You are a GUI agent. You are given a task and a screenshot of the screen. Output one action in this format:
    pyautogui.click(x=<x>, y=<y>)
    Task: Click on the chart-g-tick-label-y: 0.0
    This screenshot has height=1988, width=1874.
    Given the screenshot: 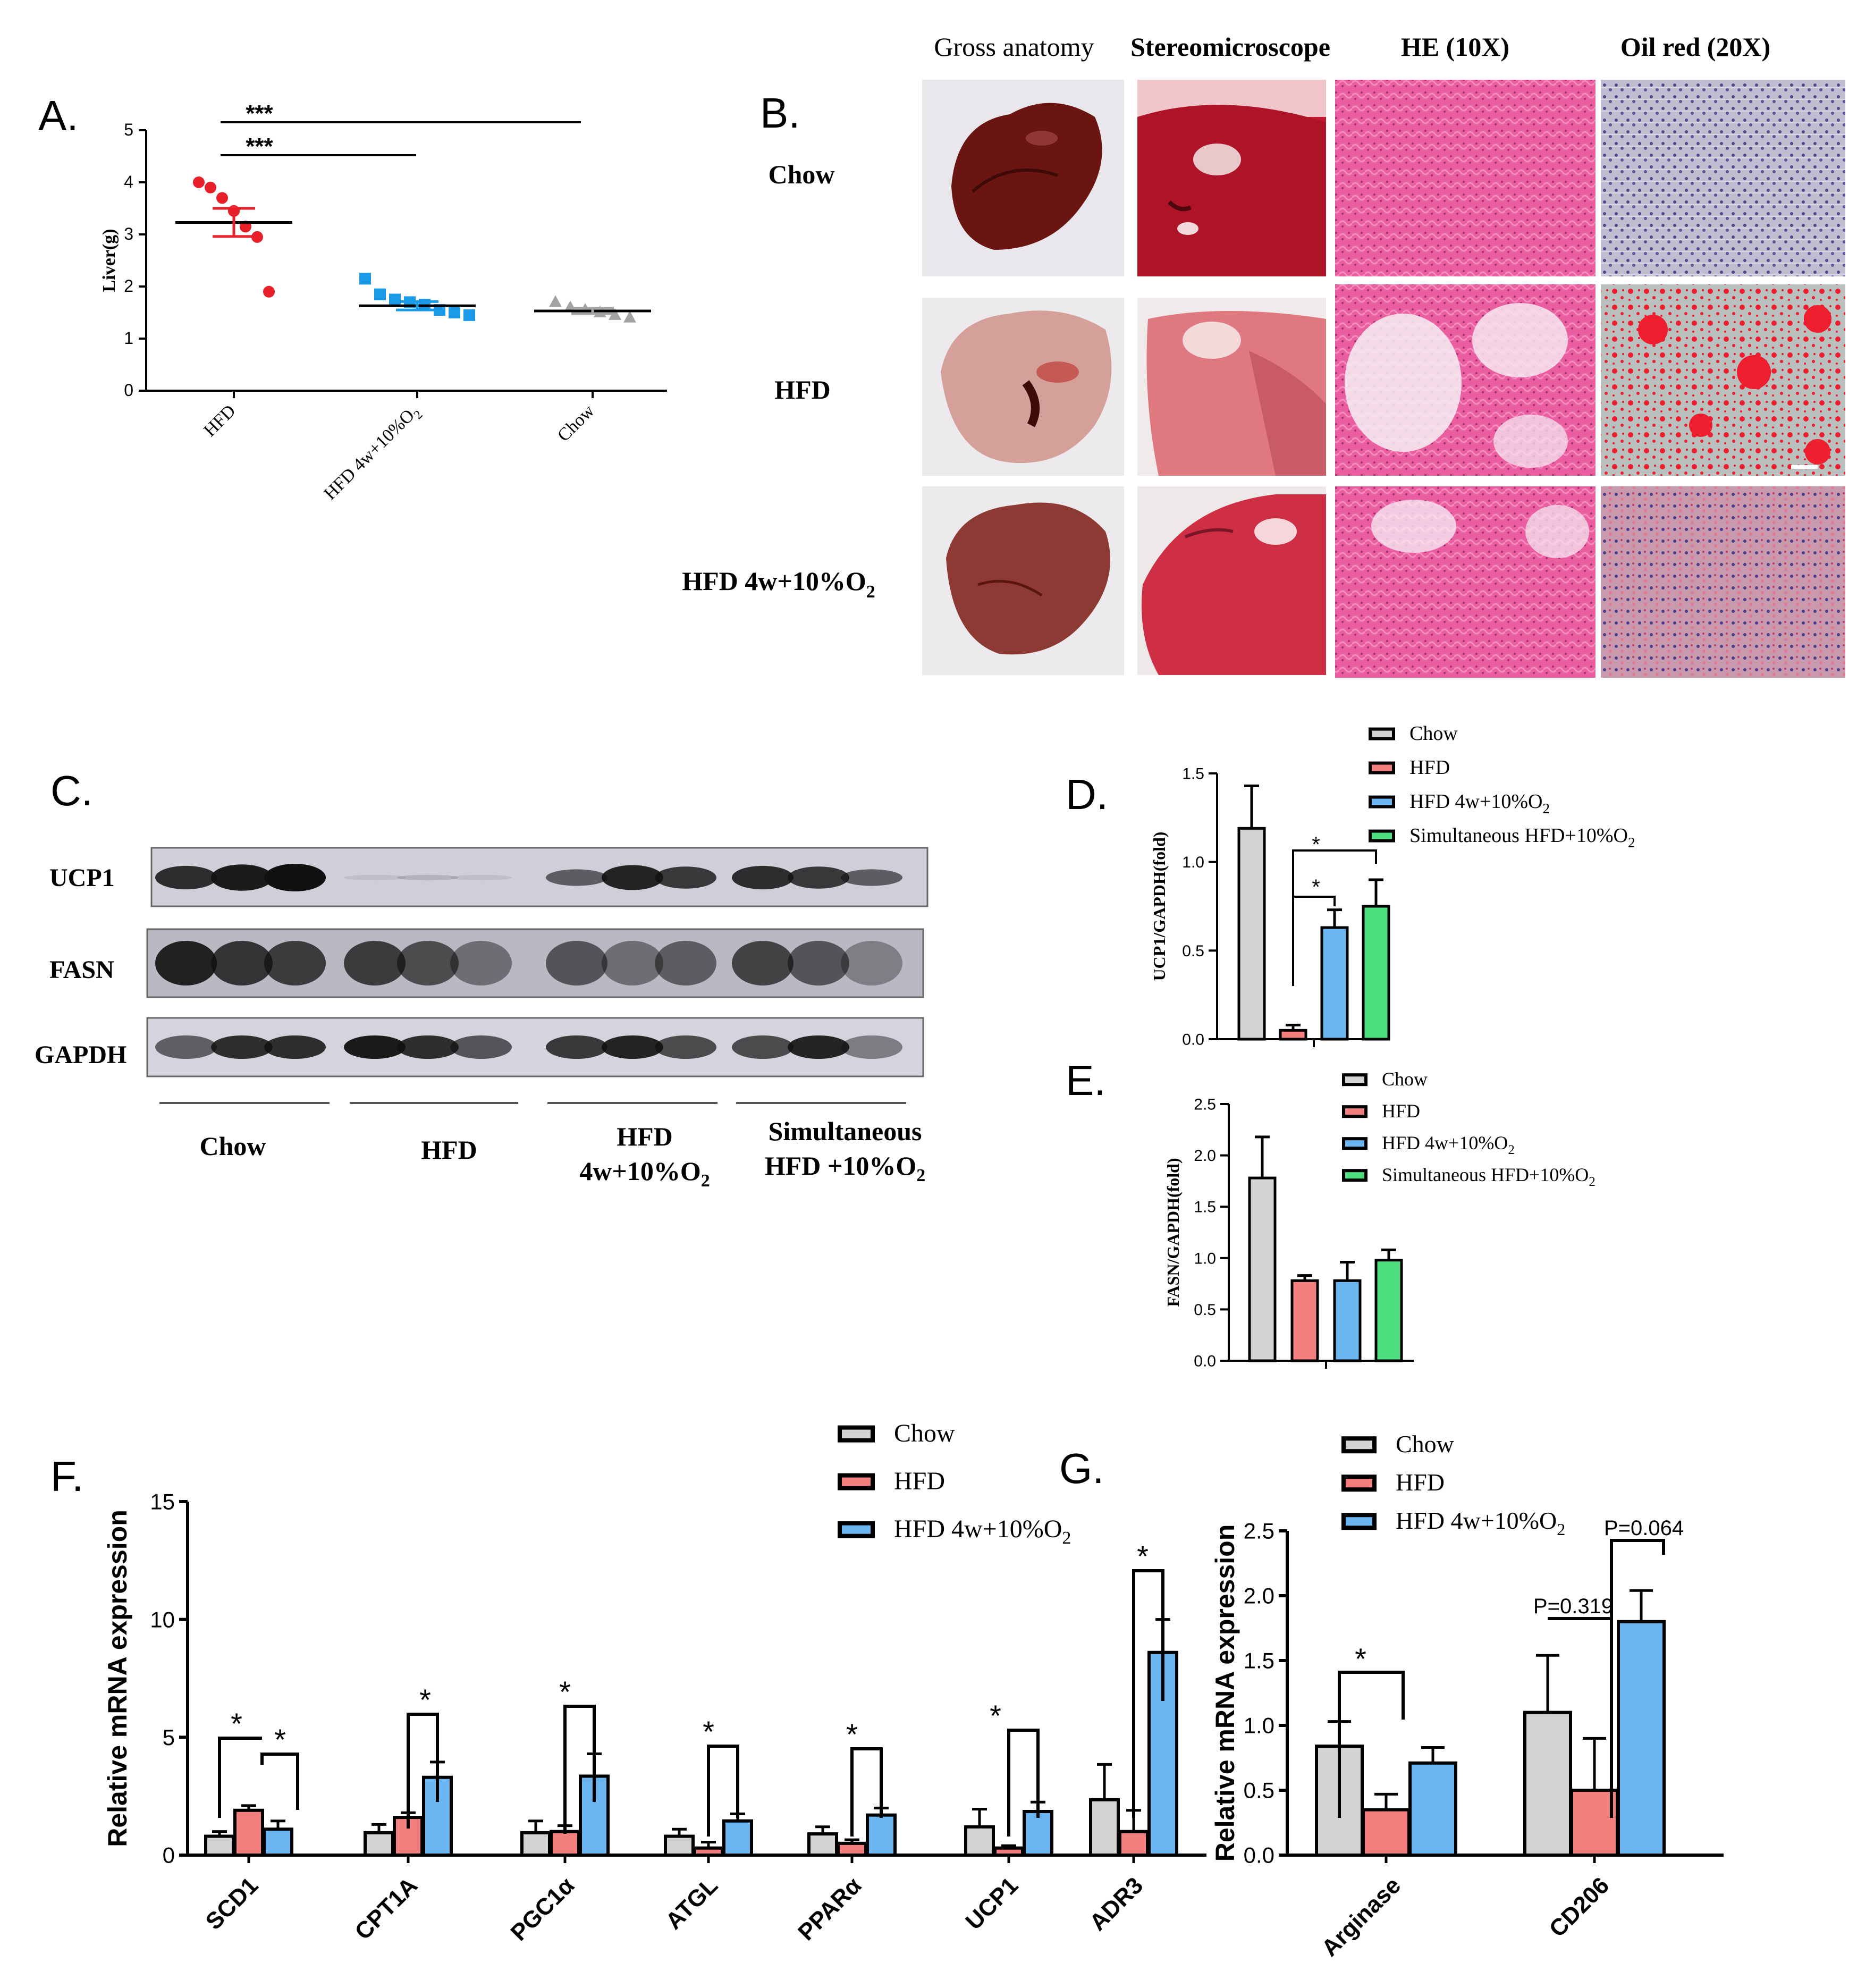 What is the action you would take?
    pyautogui.click(x=1259, y=1855)
    